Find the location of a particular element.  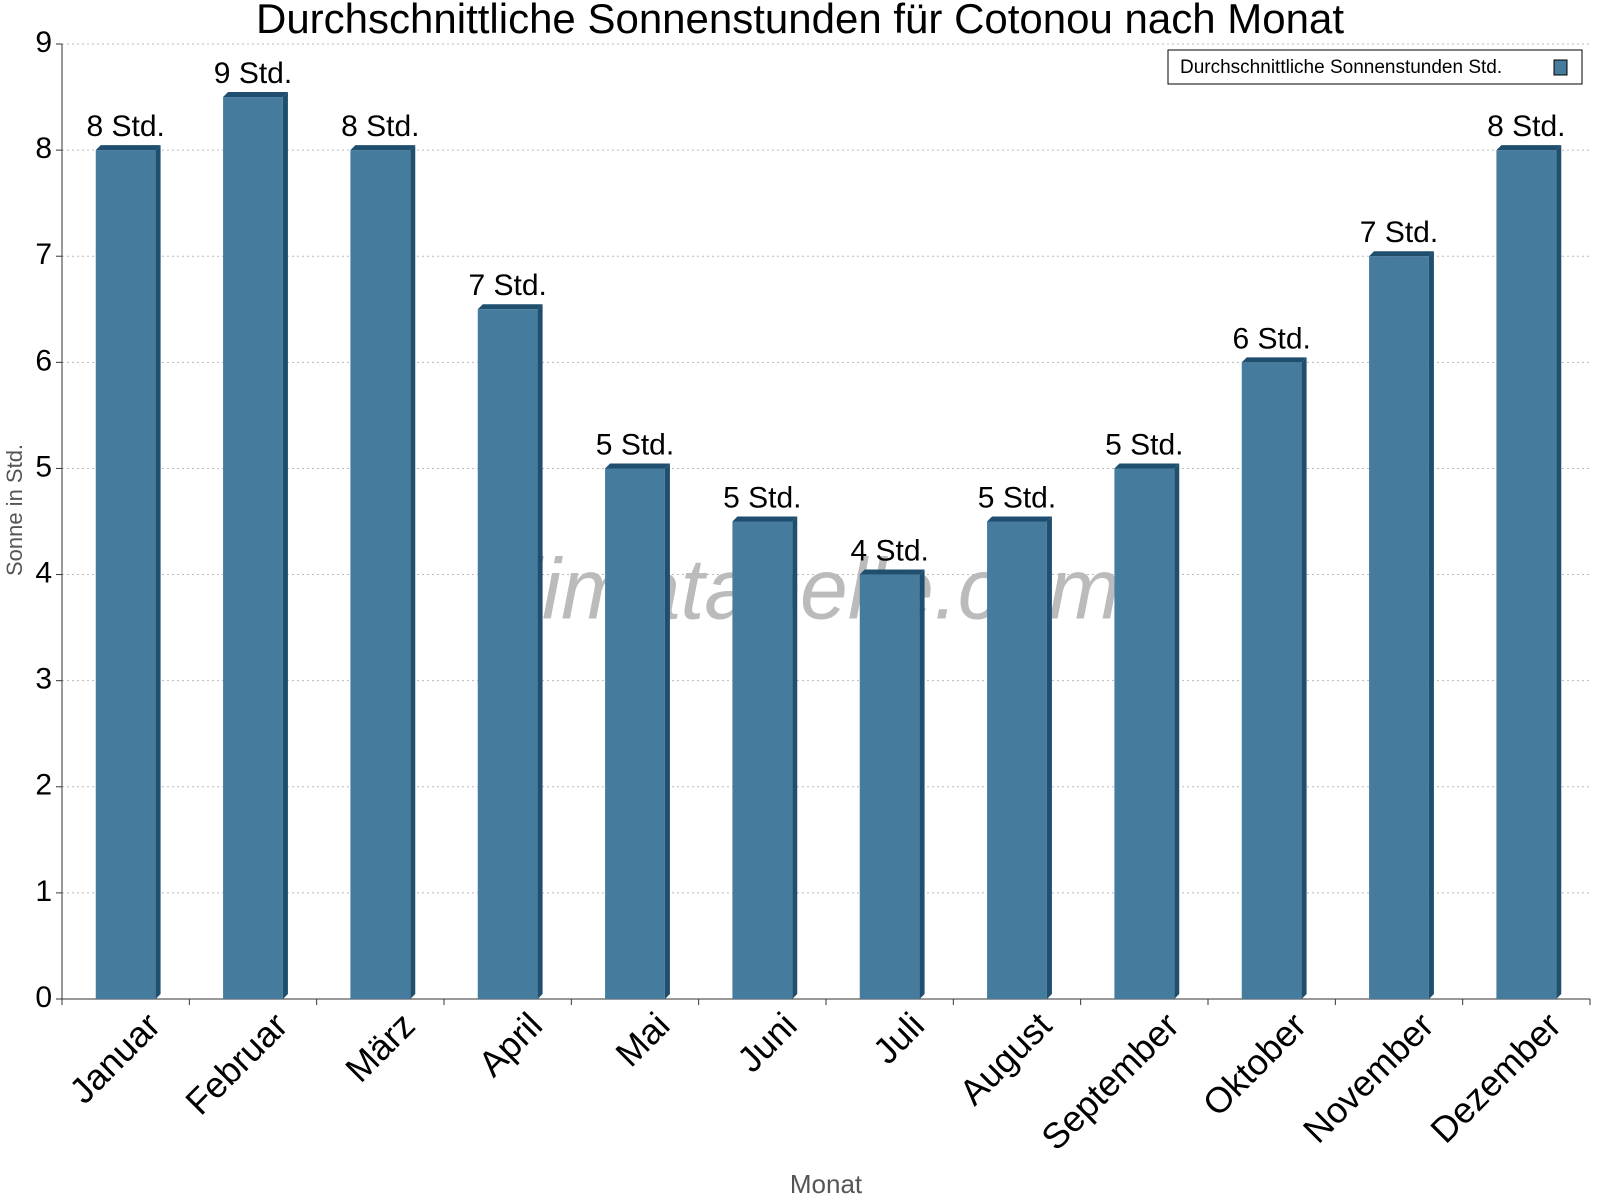

x-tick-label: Mai is located at coordinates (642, 1039).